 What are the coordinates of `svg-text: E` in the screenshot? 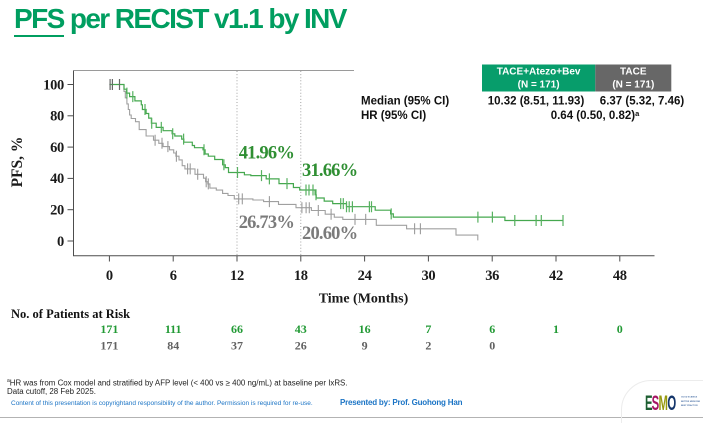 It's located at (649, 403).